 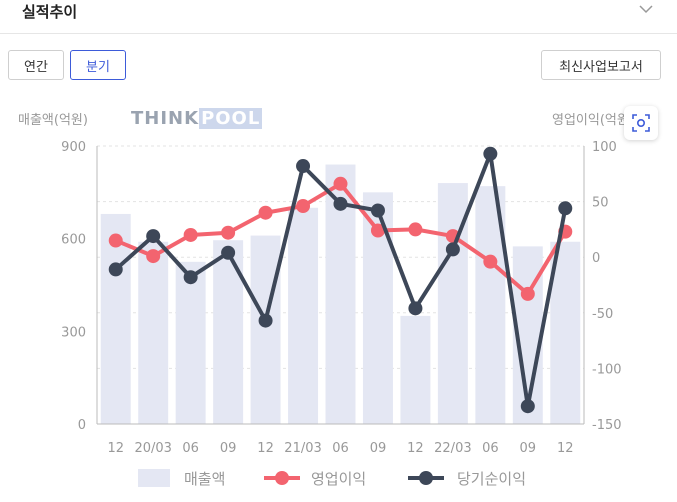 I want to click on right-tick-label: -100, so click(x=607, y=369).